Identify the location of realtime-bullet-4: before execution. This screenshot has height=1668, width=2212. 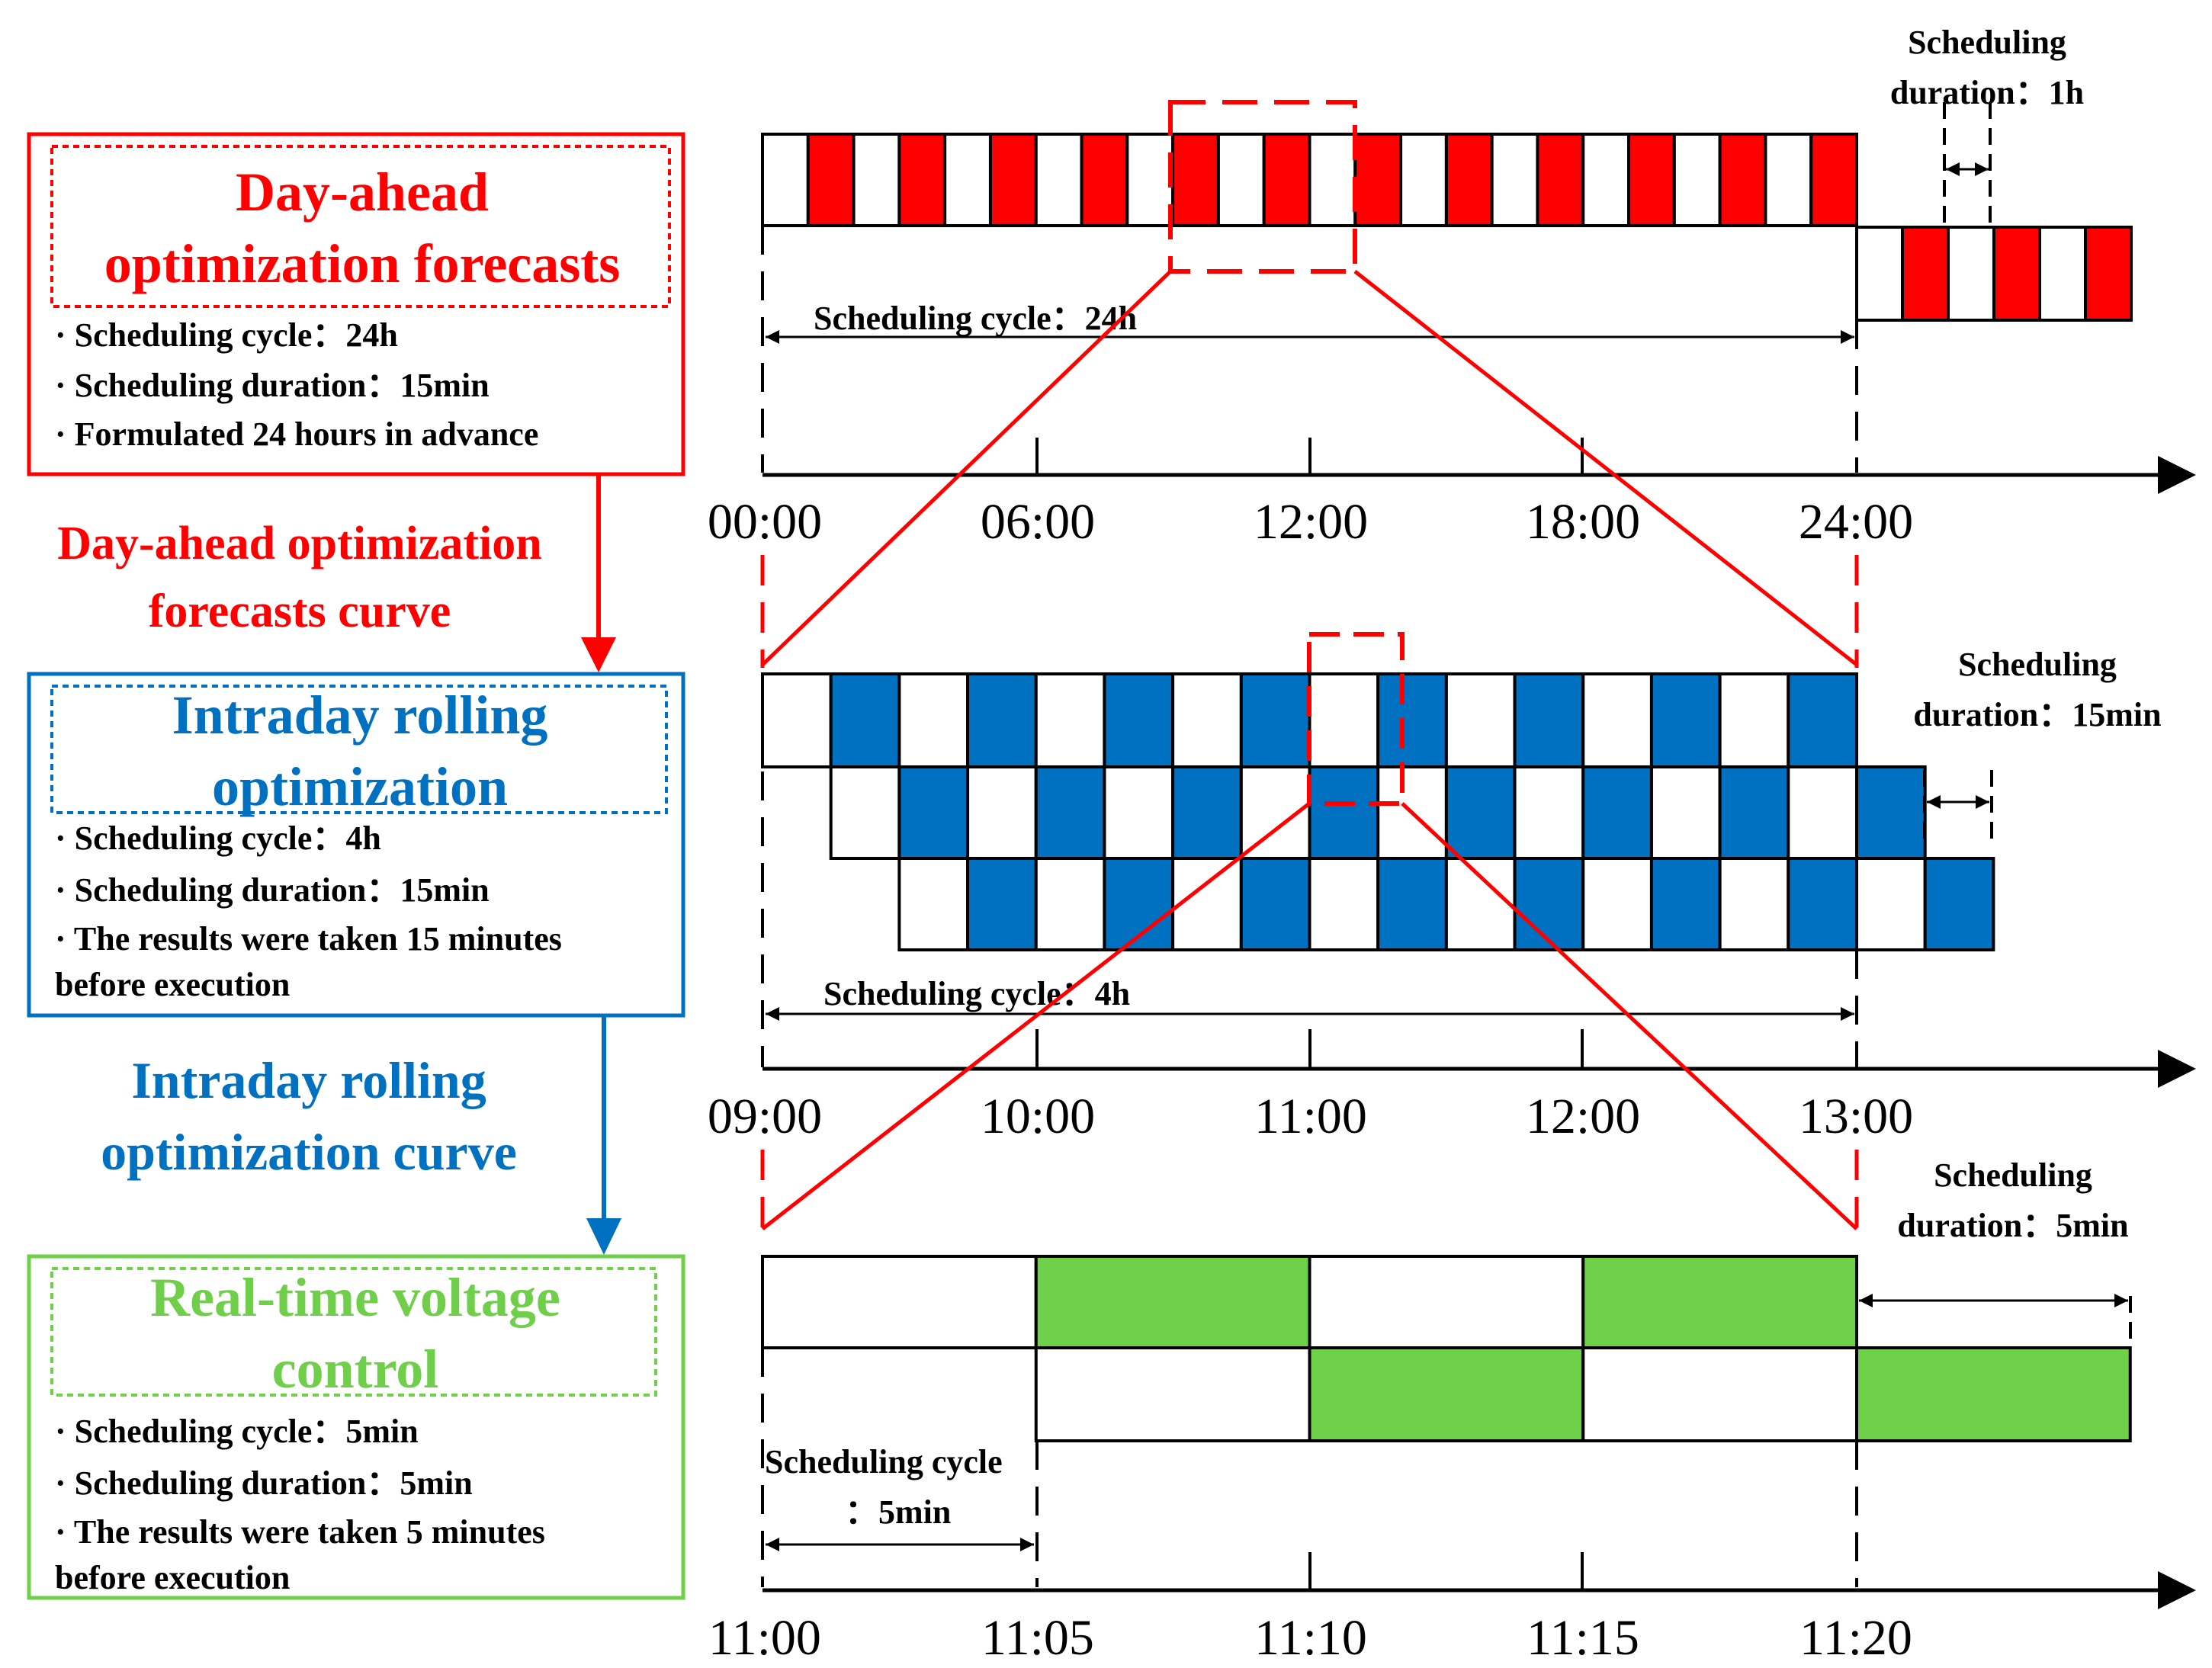
(173, 1577).